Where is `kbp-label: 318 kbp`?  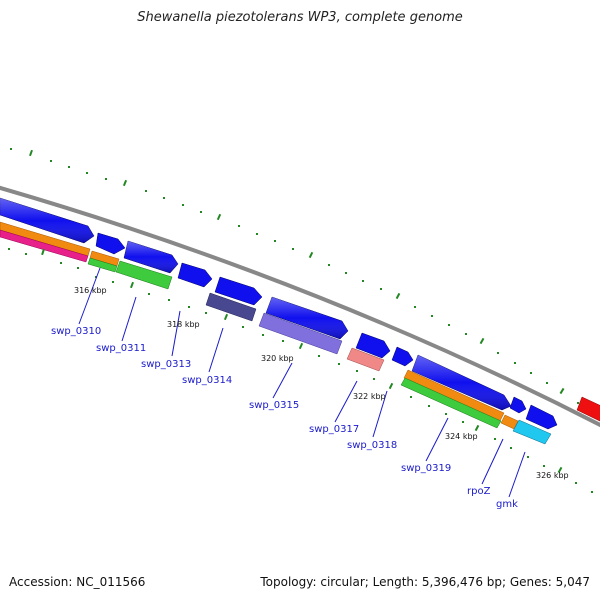
kbp-label: 318 kbp is located at coordinates (183, 324).